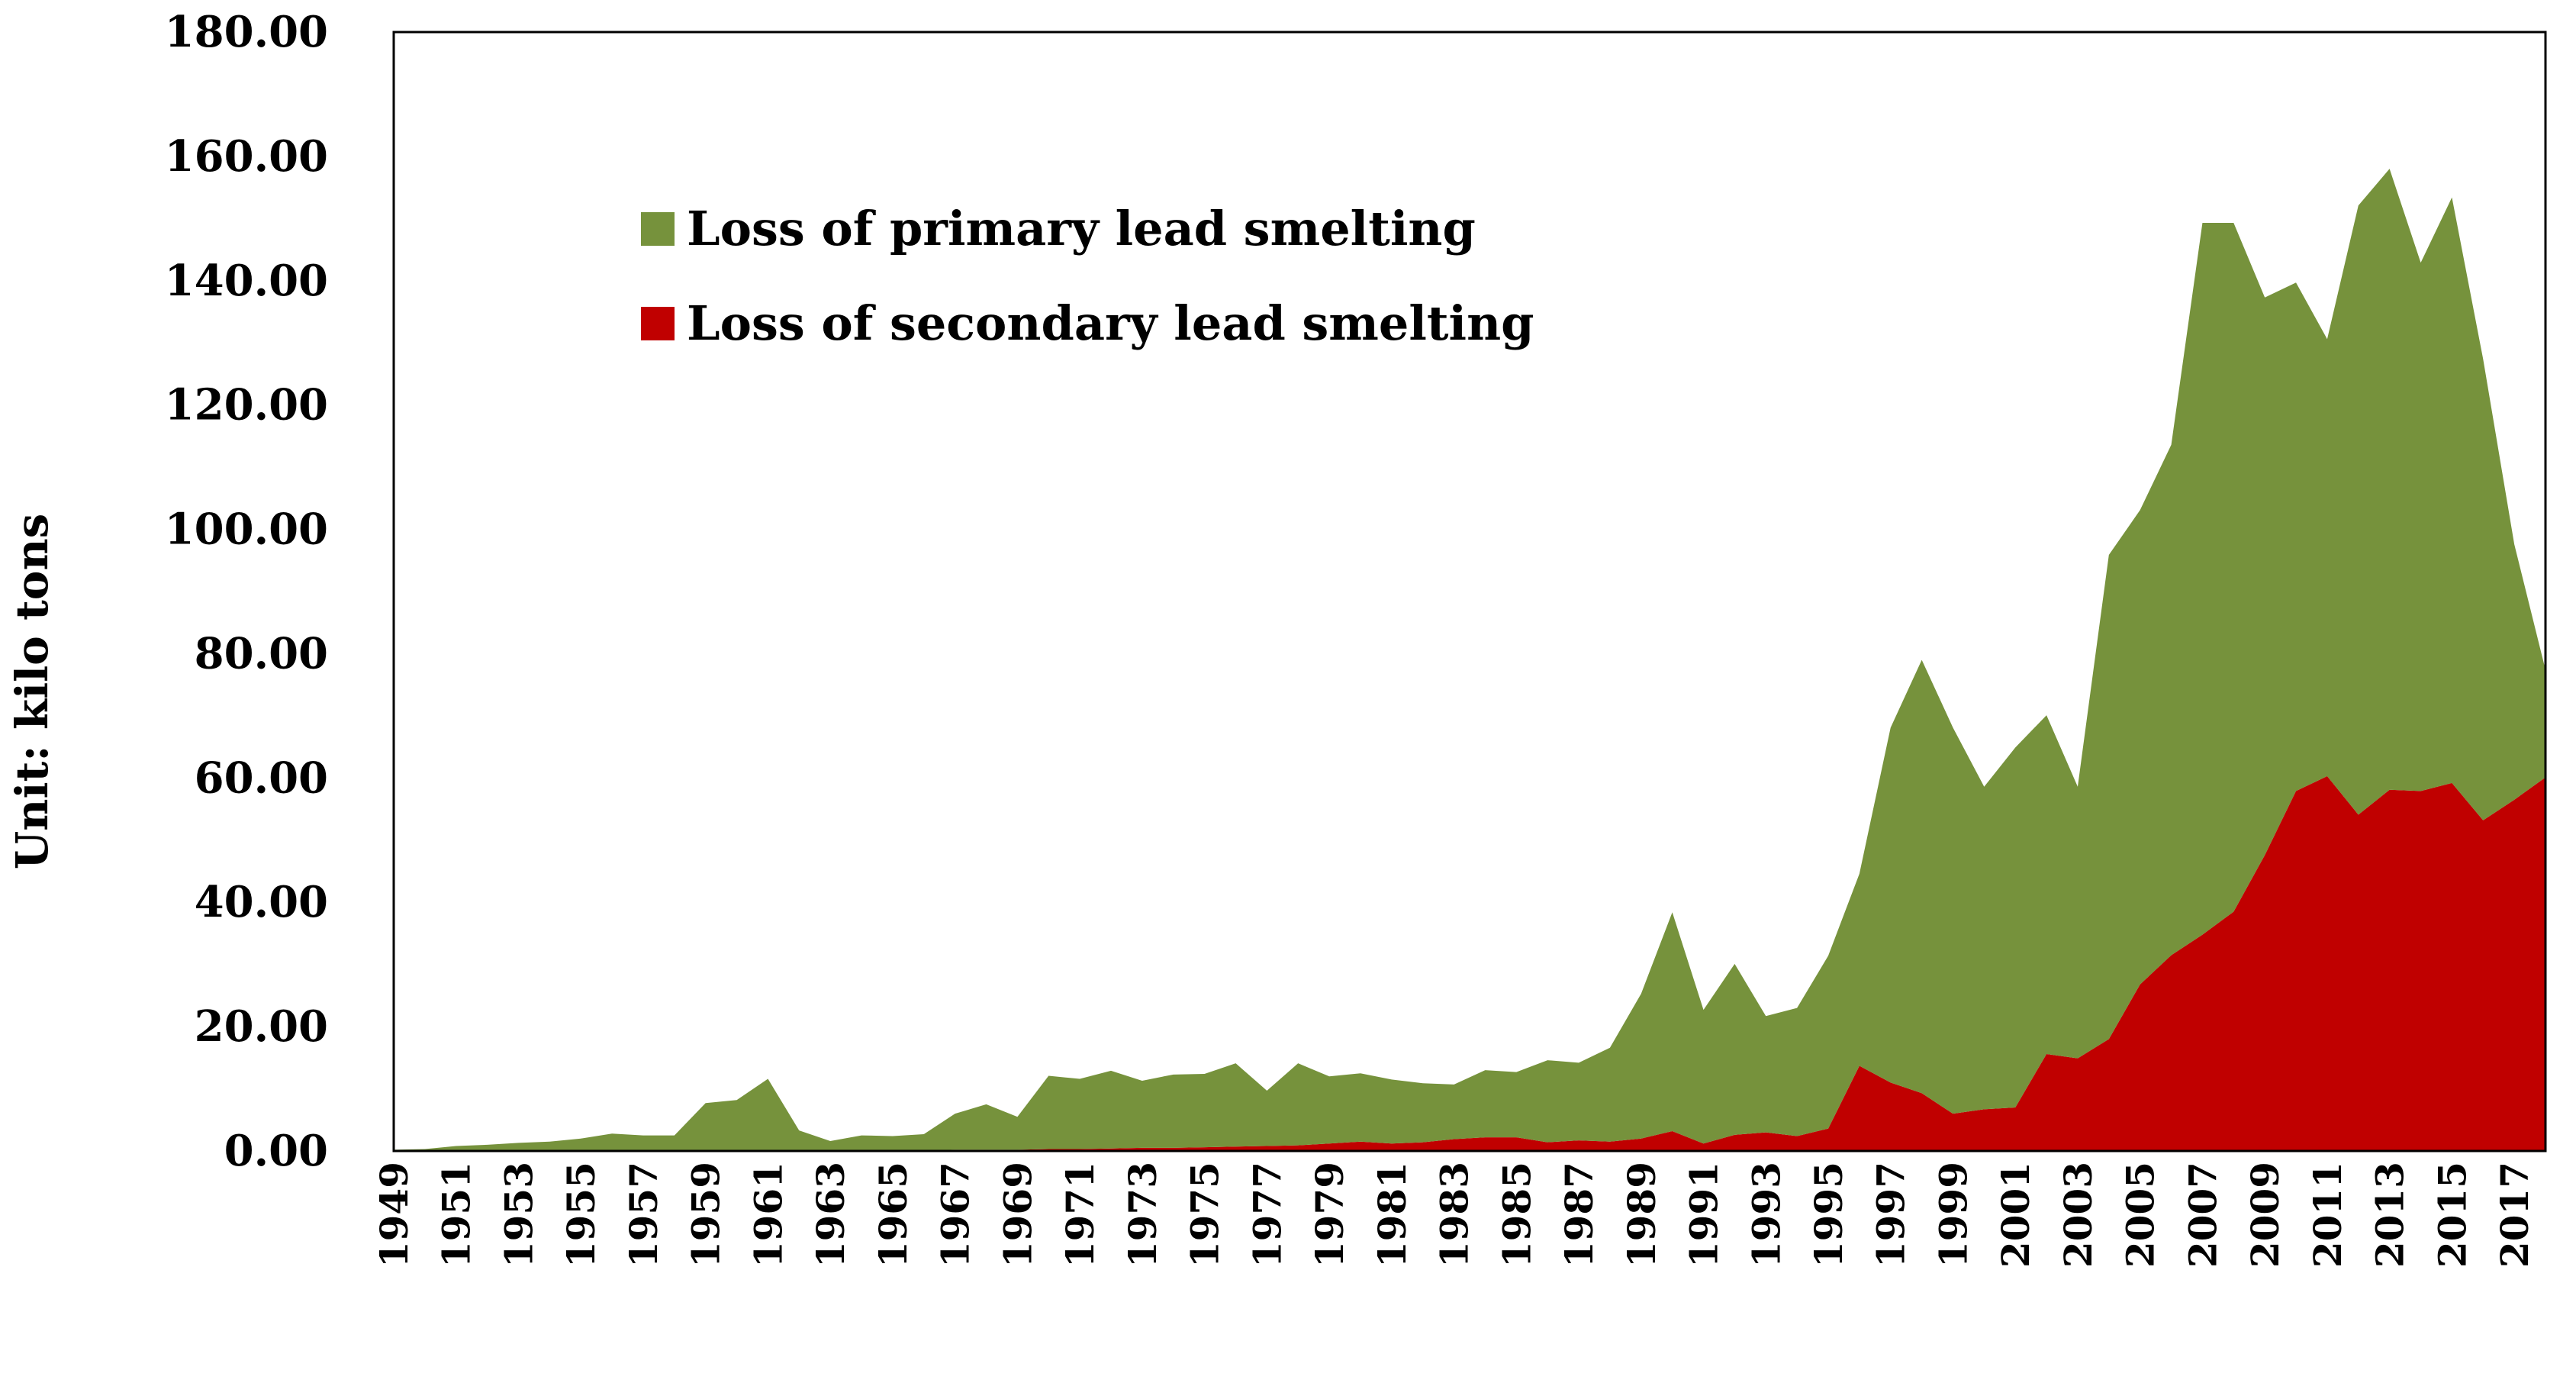 The image size is (2576, 1383). I want to click on x-tick-label: 1963, so click(830, 1215).